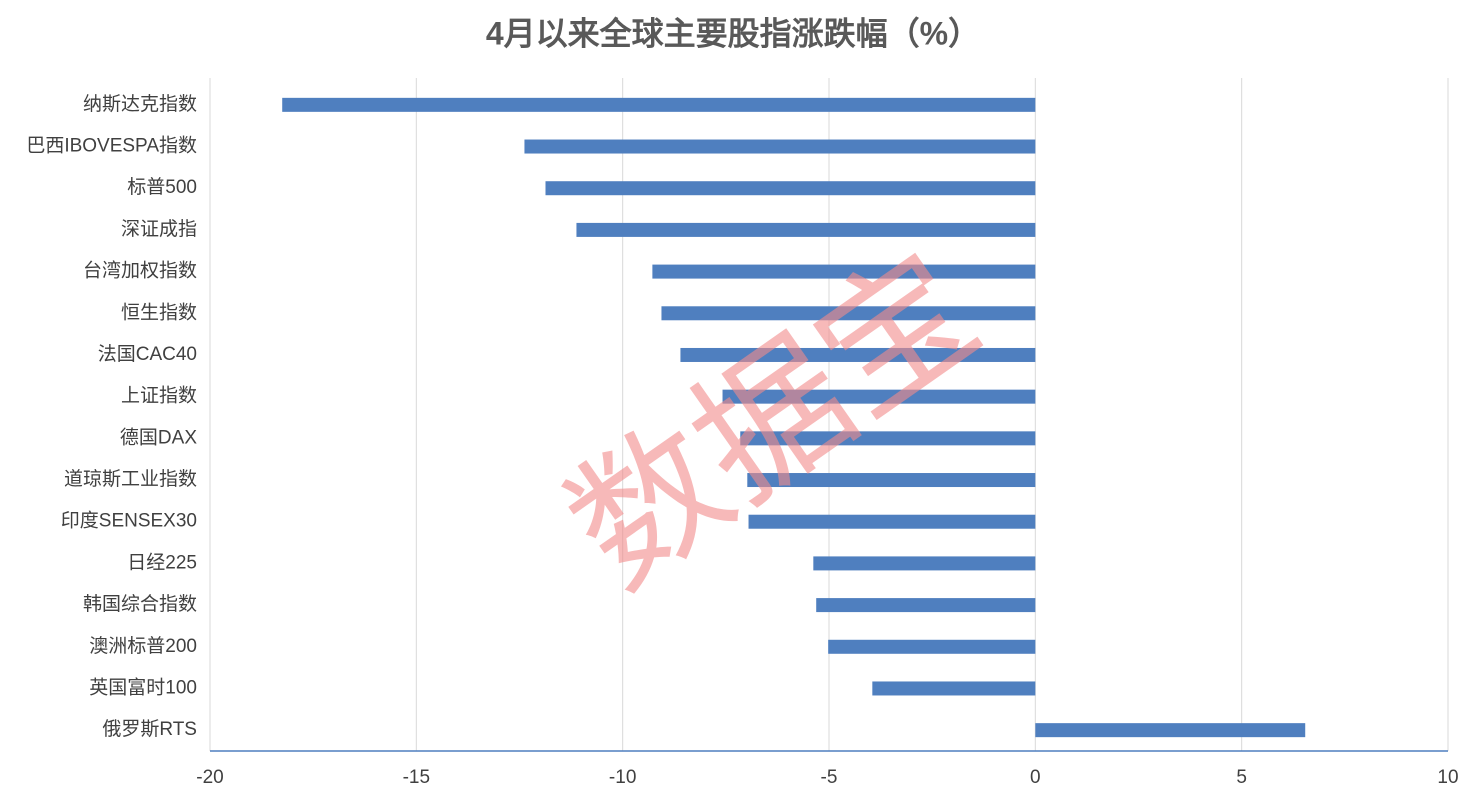  Describe the element at coordinates (143, 646) in the screenshot. I see `y-tick-label: 澳洲标普200` at that location.